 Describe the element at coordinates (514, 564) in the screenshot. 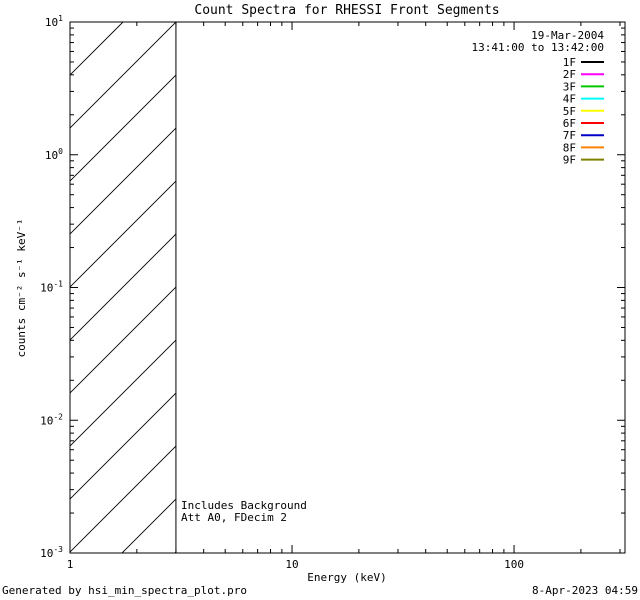

I see `x-tick-label: 100` at that location.